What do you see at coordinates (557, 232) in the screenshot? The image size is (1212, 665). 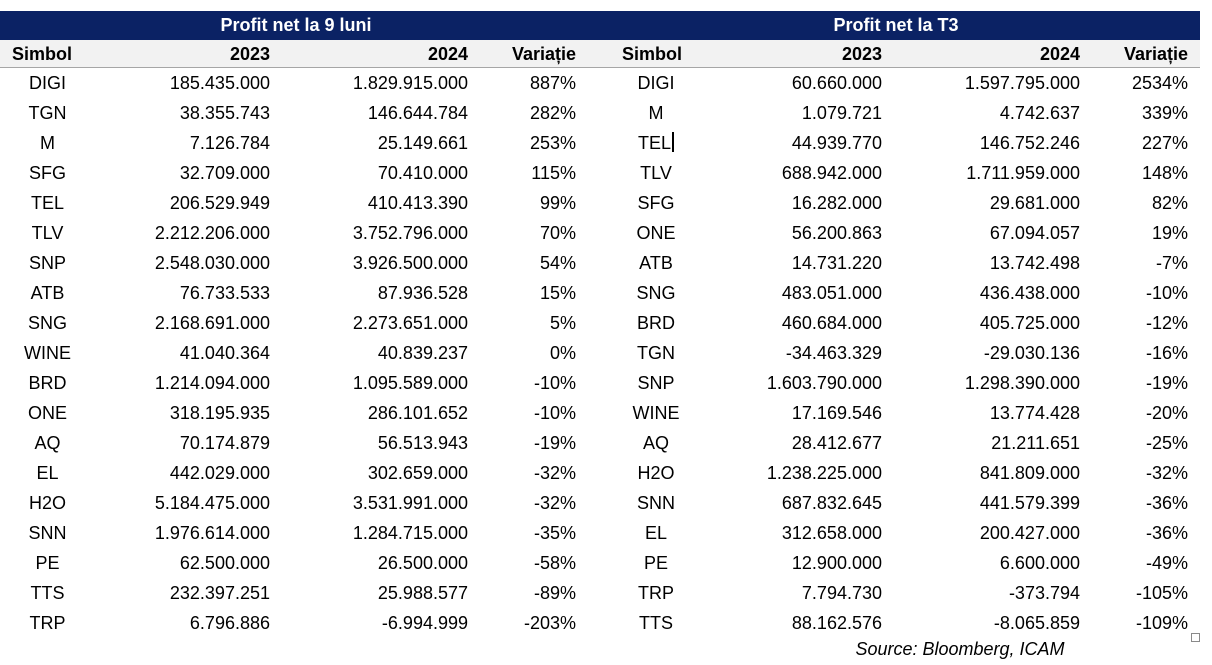 I see `variation-cell: 70%` at bounding box center [557, 232].